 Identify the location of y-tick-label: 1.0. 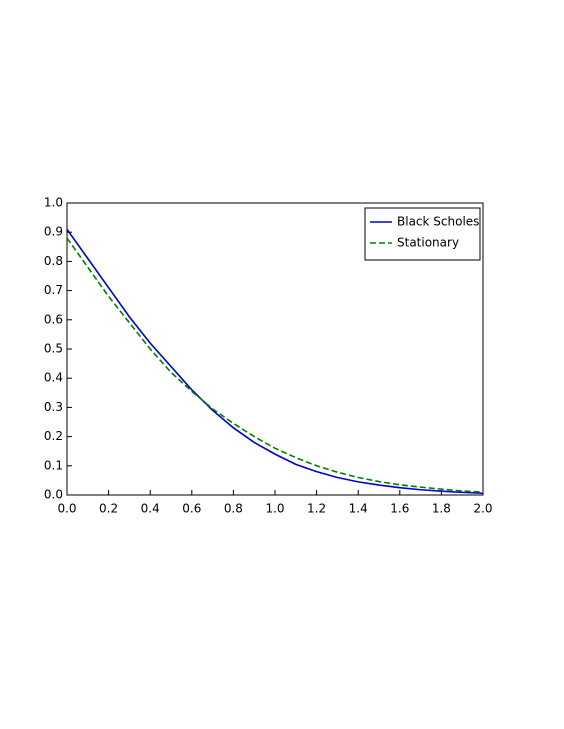
(53, 203).